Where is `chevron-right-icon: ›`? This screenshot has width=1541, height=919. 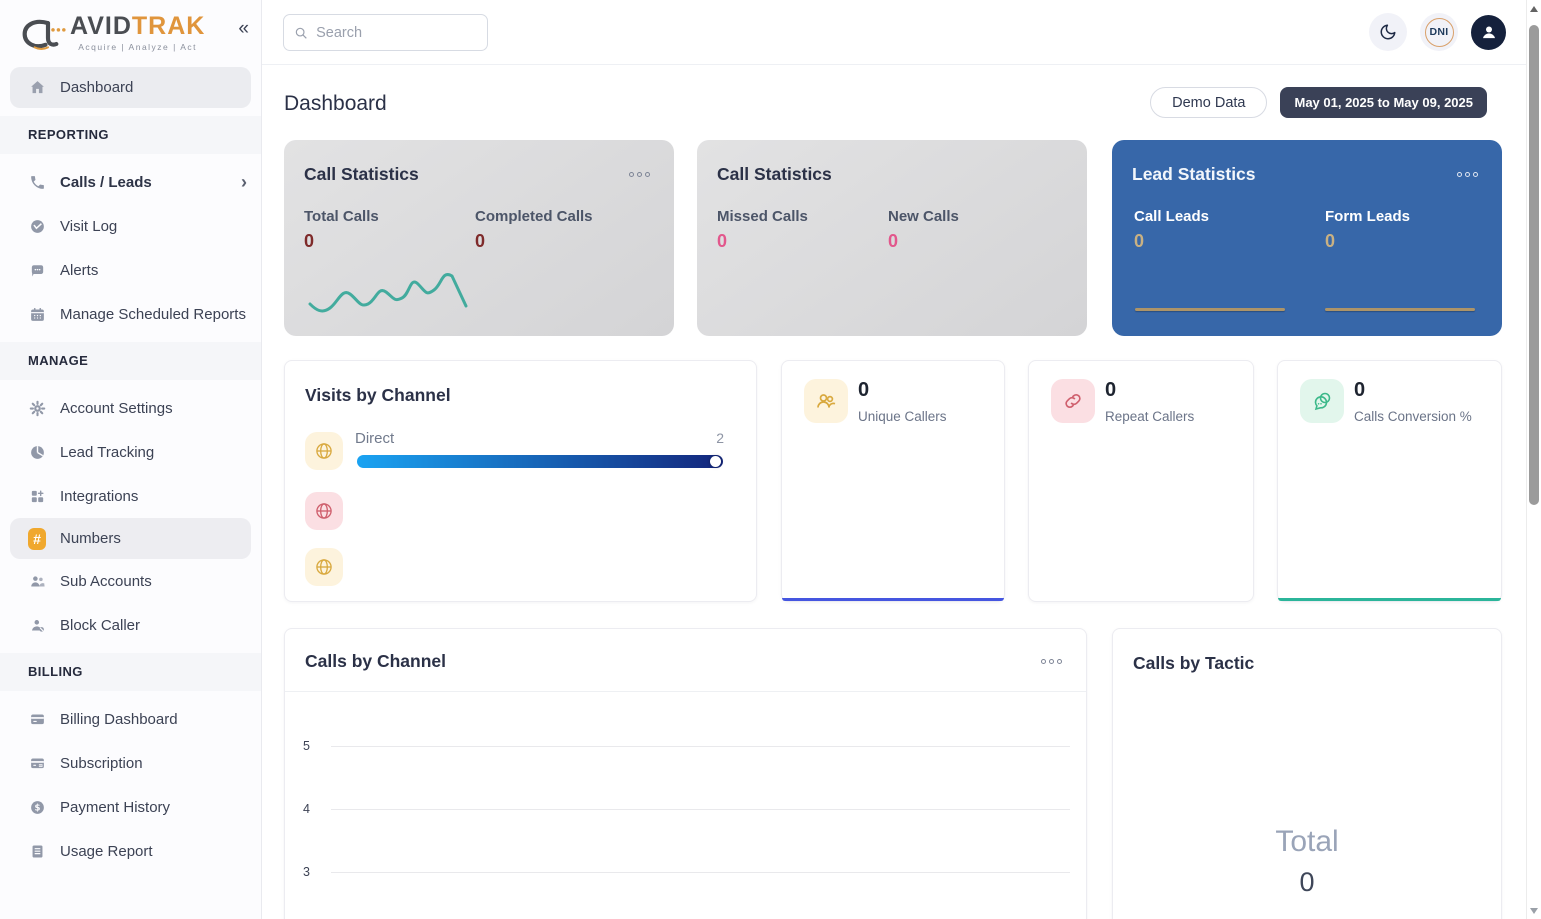
chevron-right-icon: › is located at coordinates (244, 181).